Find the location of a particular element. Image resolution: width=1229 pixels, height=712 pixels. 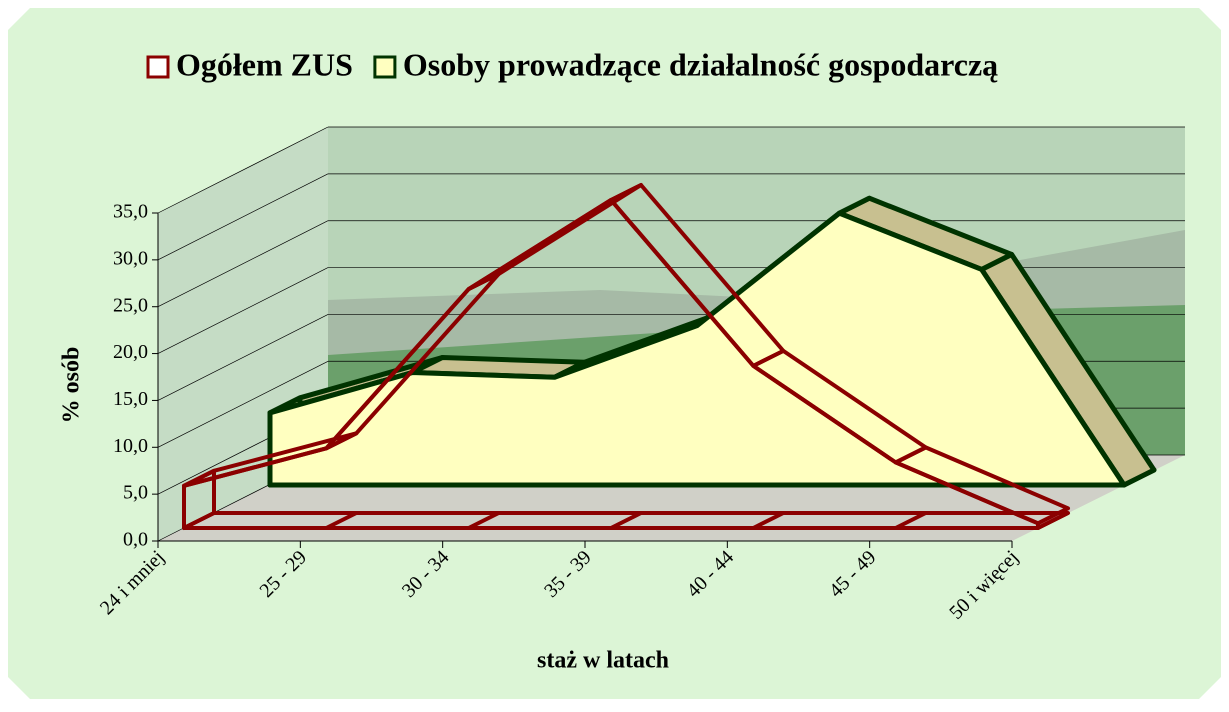

y-tick-label: 30,0 is located at coordinates (130, 258).